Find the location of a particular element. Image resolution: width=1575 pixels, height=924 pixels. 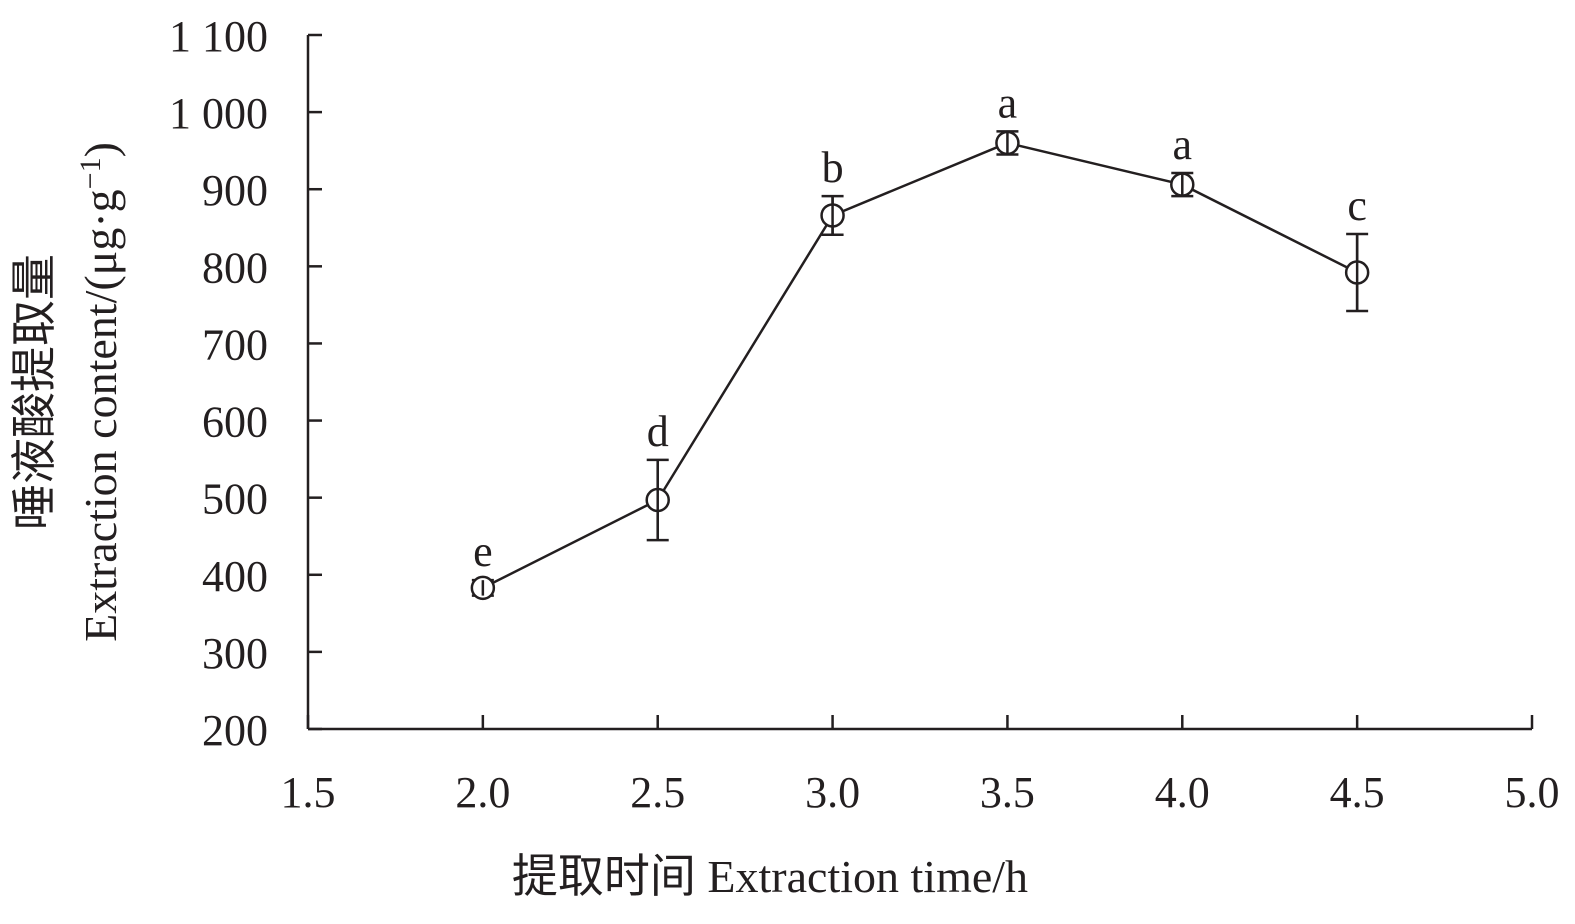

y-axis-title: 唾液酸提取量 Extraction content/(μg·g−1) is located at coordinates (67, 392).